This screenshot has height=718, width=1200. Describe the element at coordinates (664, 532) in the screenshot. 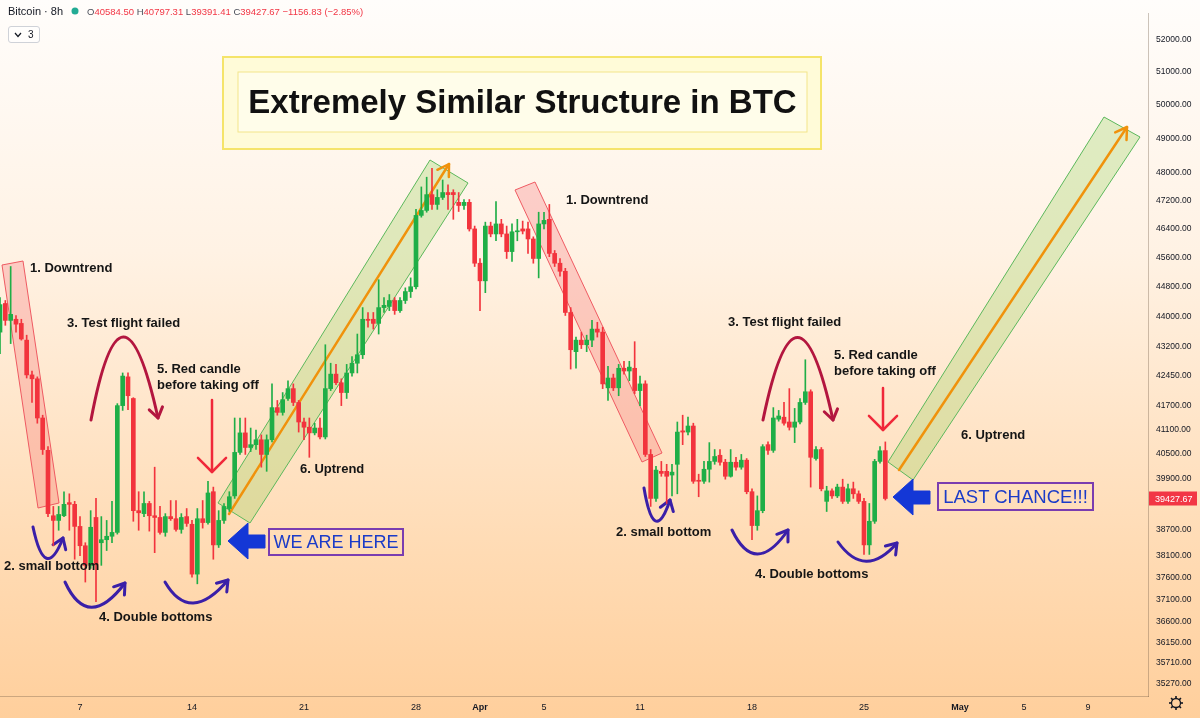

I see `annotation: 2. small bottom` at that location.